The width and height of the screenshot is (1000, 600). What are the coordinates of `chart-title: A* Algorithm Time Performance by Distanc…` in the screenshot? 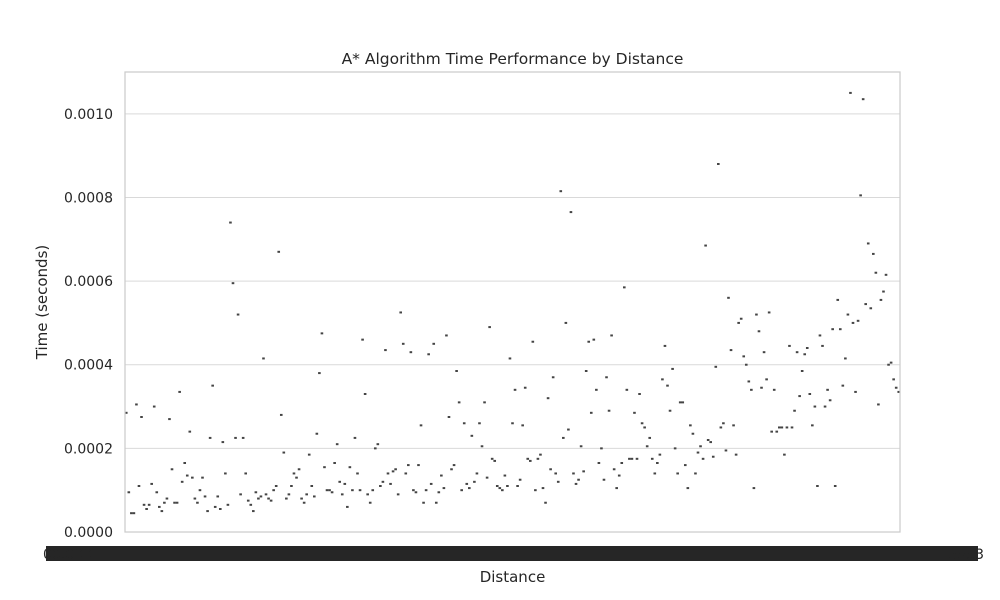 It's located at (513, 59).